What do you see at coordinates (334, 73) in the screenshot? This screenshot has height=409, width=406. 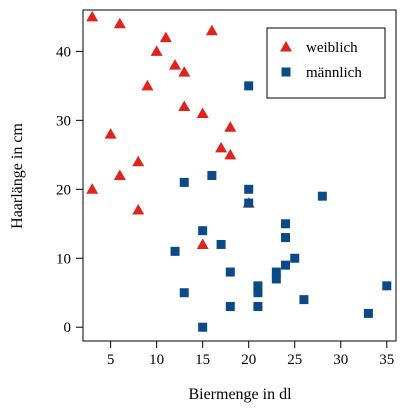 I see `legend-label: männlich` at bounding box center [334, 73].